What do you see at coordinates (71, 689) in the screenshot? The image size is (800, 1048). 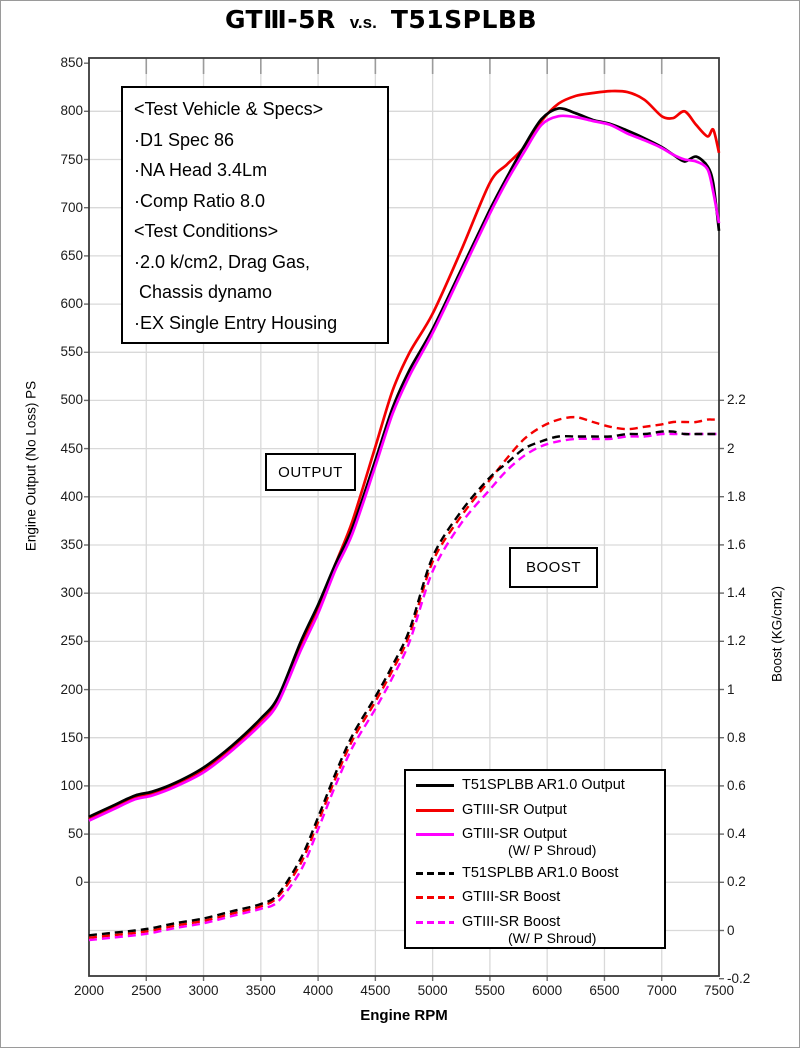 I see `y-left-tick-label: 200` at bounding box center [71, 689].